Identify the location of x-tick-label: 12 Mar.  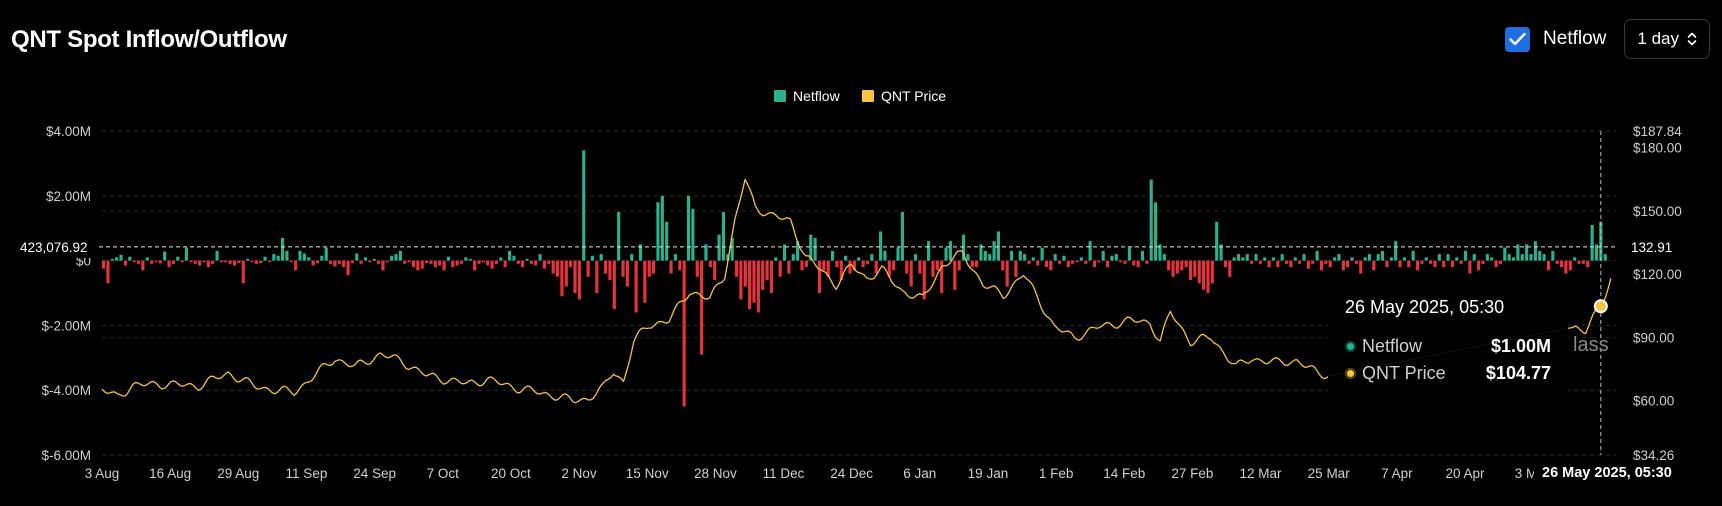
(1261, 473).